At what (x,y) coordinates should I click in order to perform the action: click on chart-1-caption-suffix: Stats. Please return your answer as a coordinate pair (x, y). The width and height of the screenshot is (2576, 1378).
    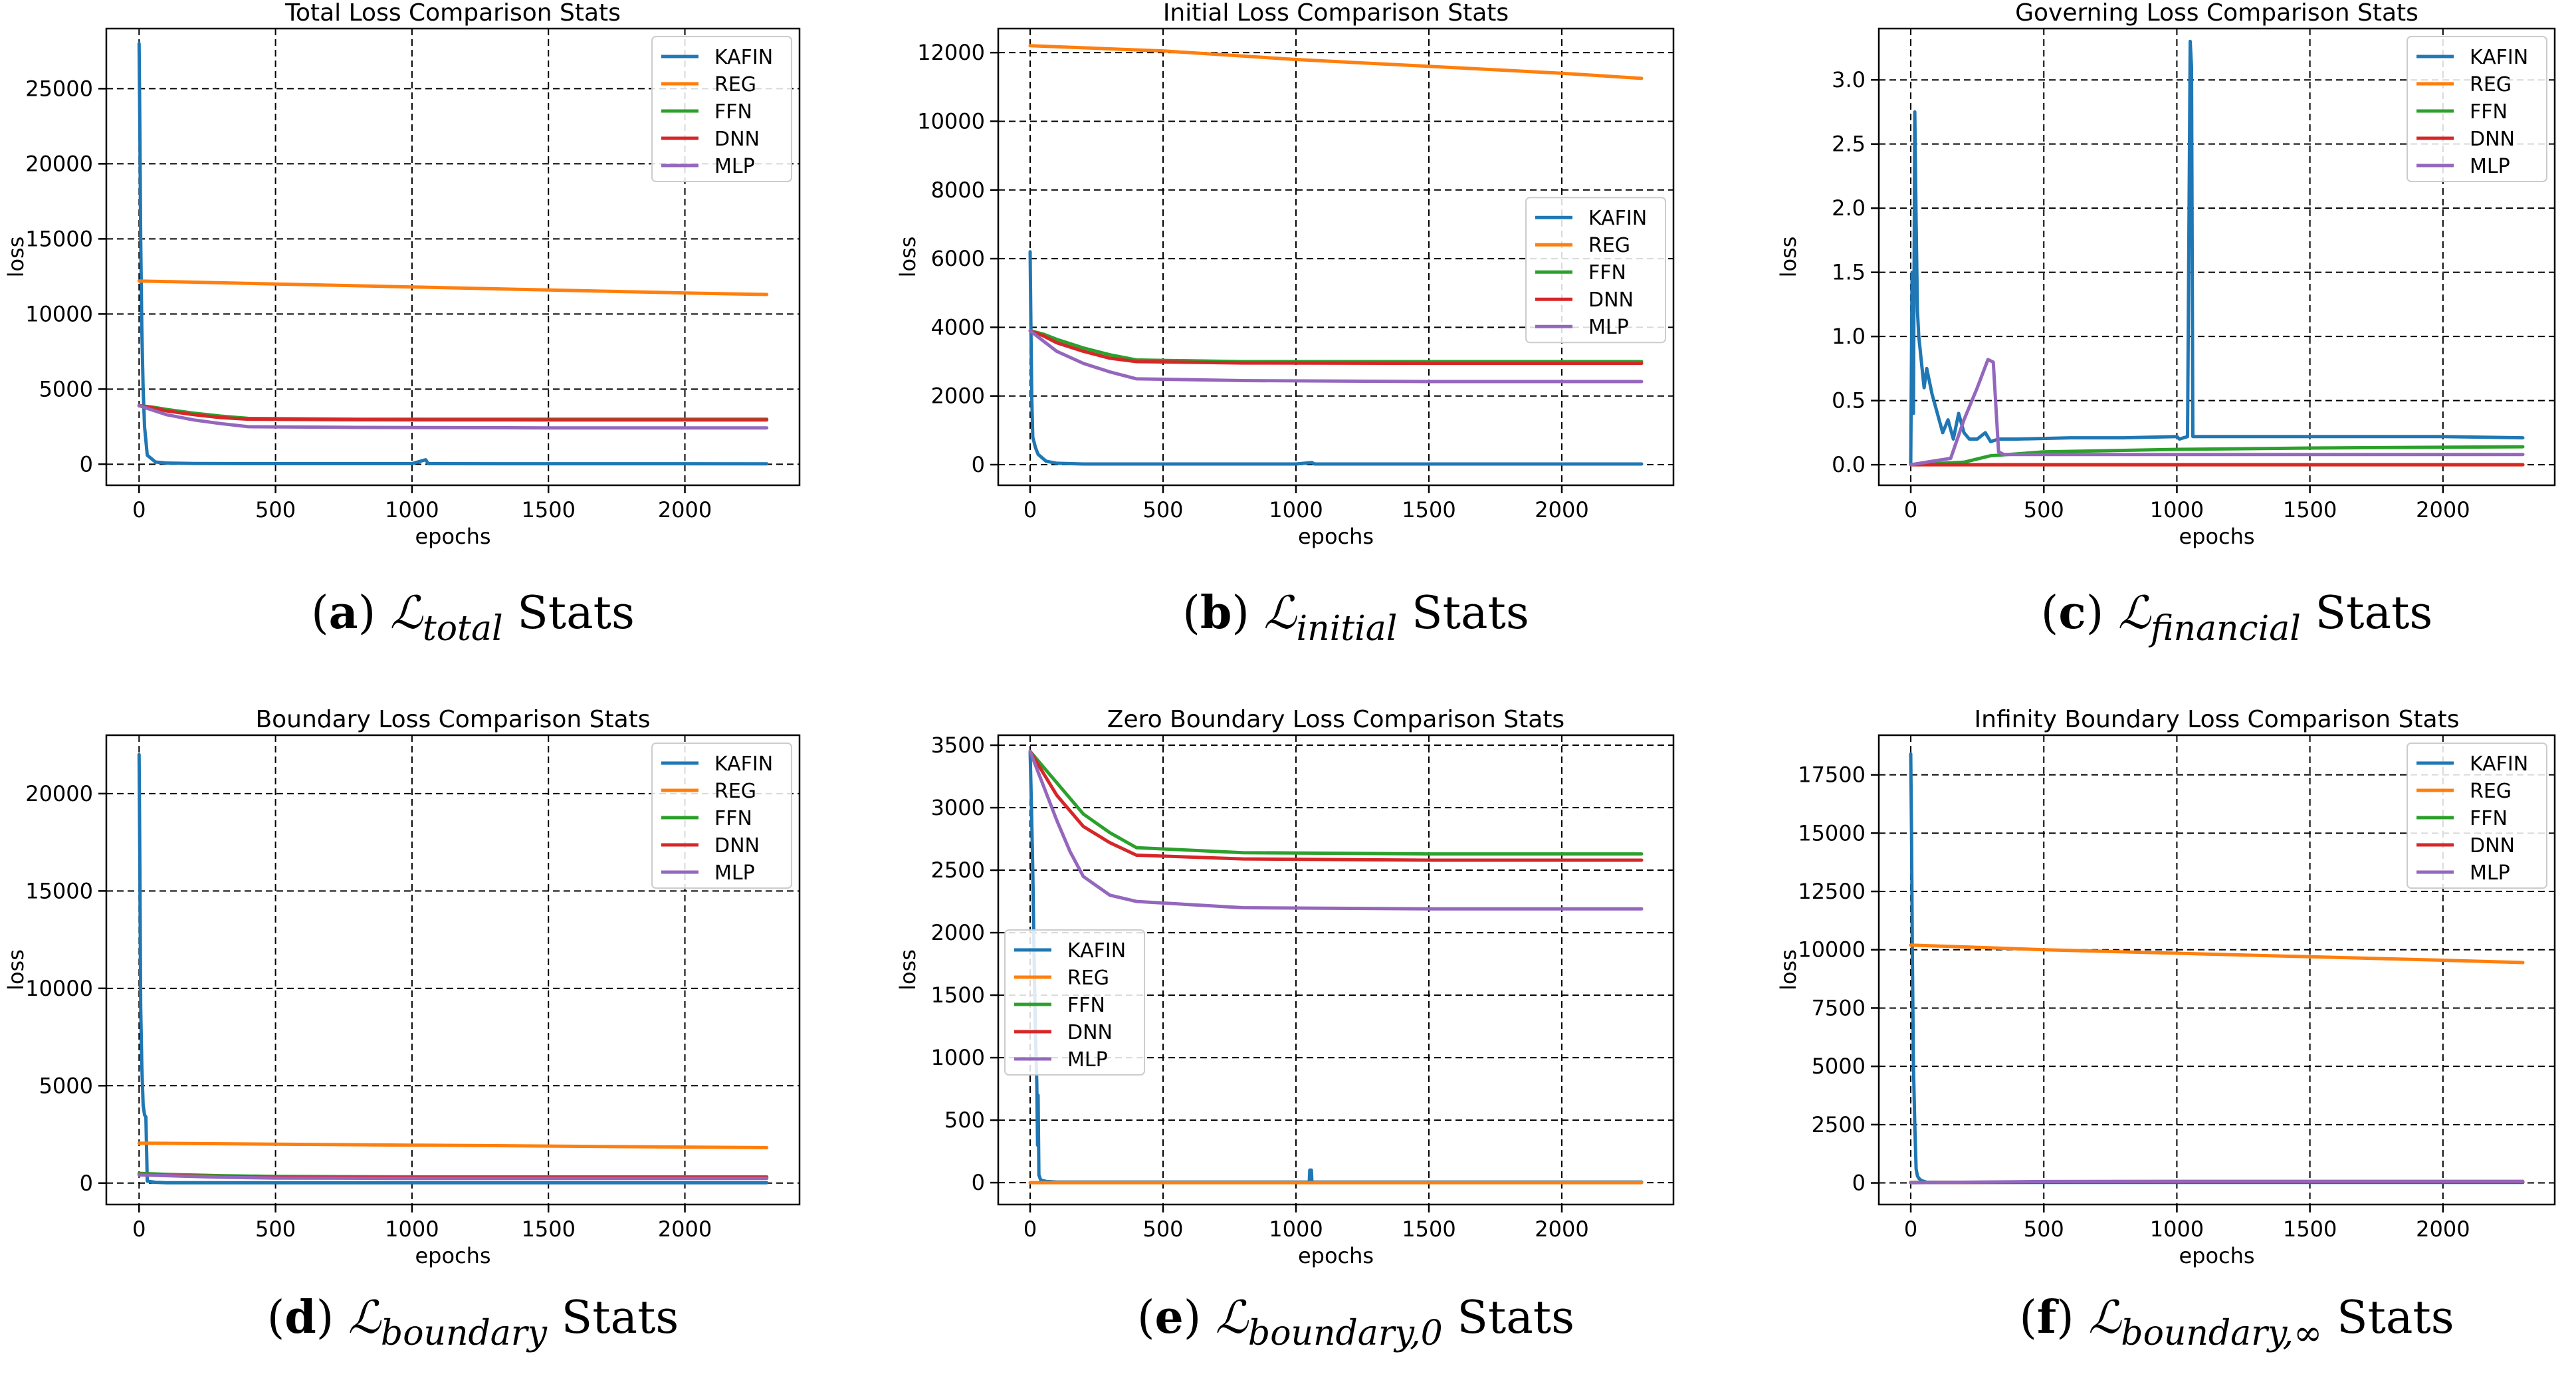
    Looking at the image, I should click on (569, 613).